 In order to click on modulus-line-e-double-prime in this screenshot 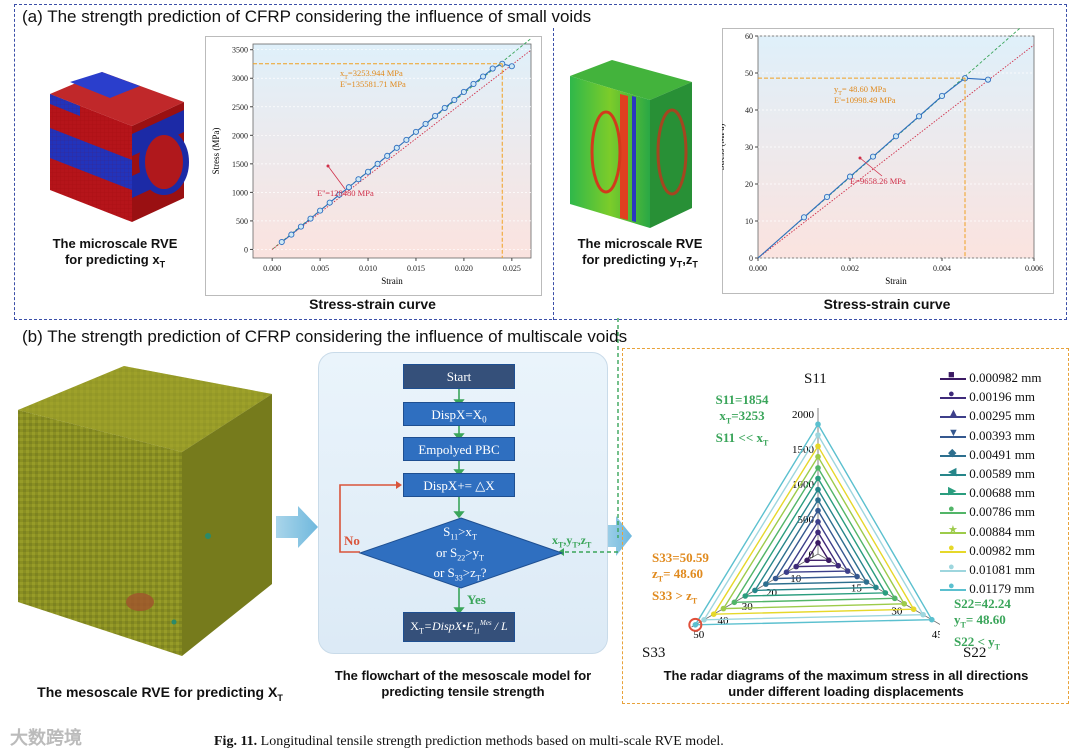, I will do `click(401, 149)`.